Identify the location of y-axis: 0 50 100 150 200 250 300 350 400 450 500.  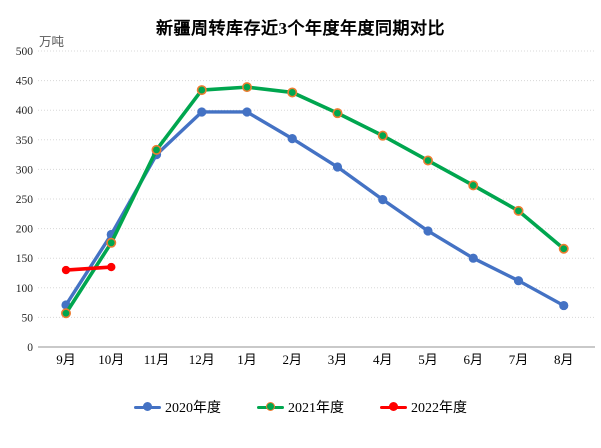
(25, 200).